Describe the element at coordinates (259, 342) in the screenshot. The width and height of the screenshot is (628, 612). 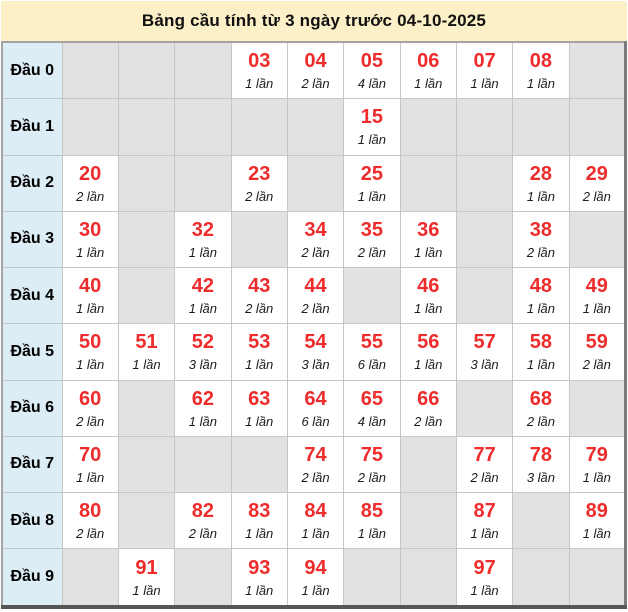
I see `pair-number: 53` at that location.